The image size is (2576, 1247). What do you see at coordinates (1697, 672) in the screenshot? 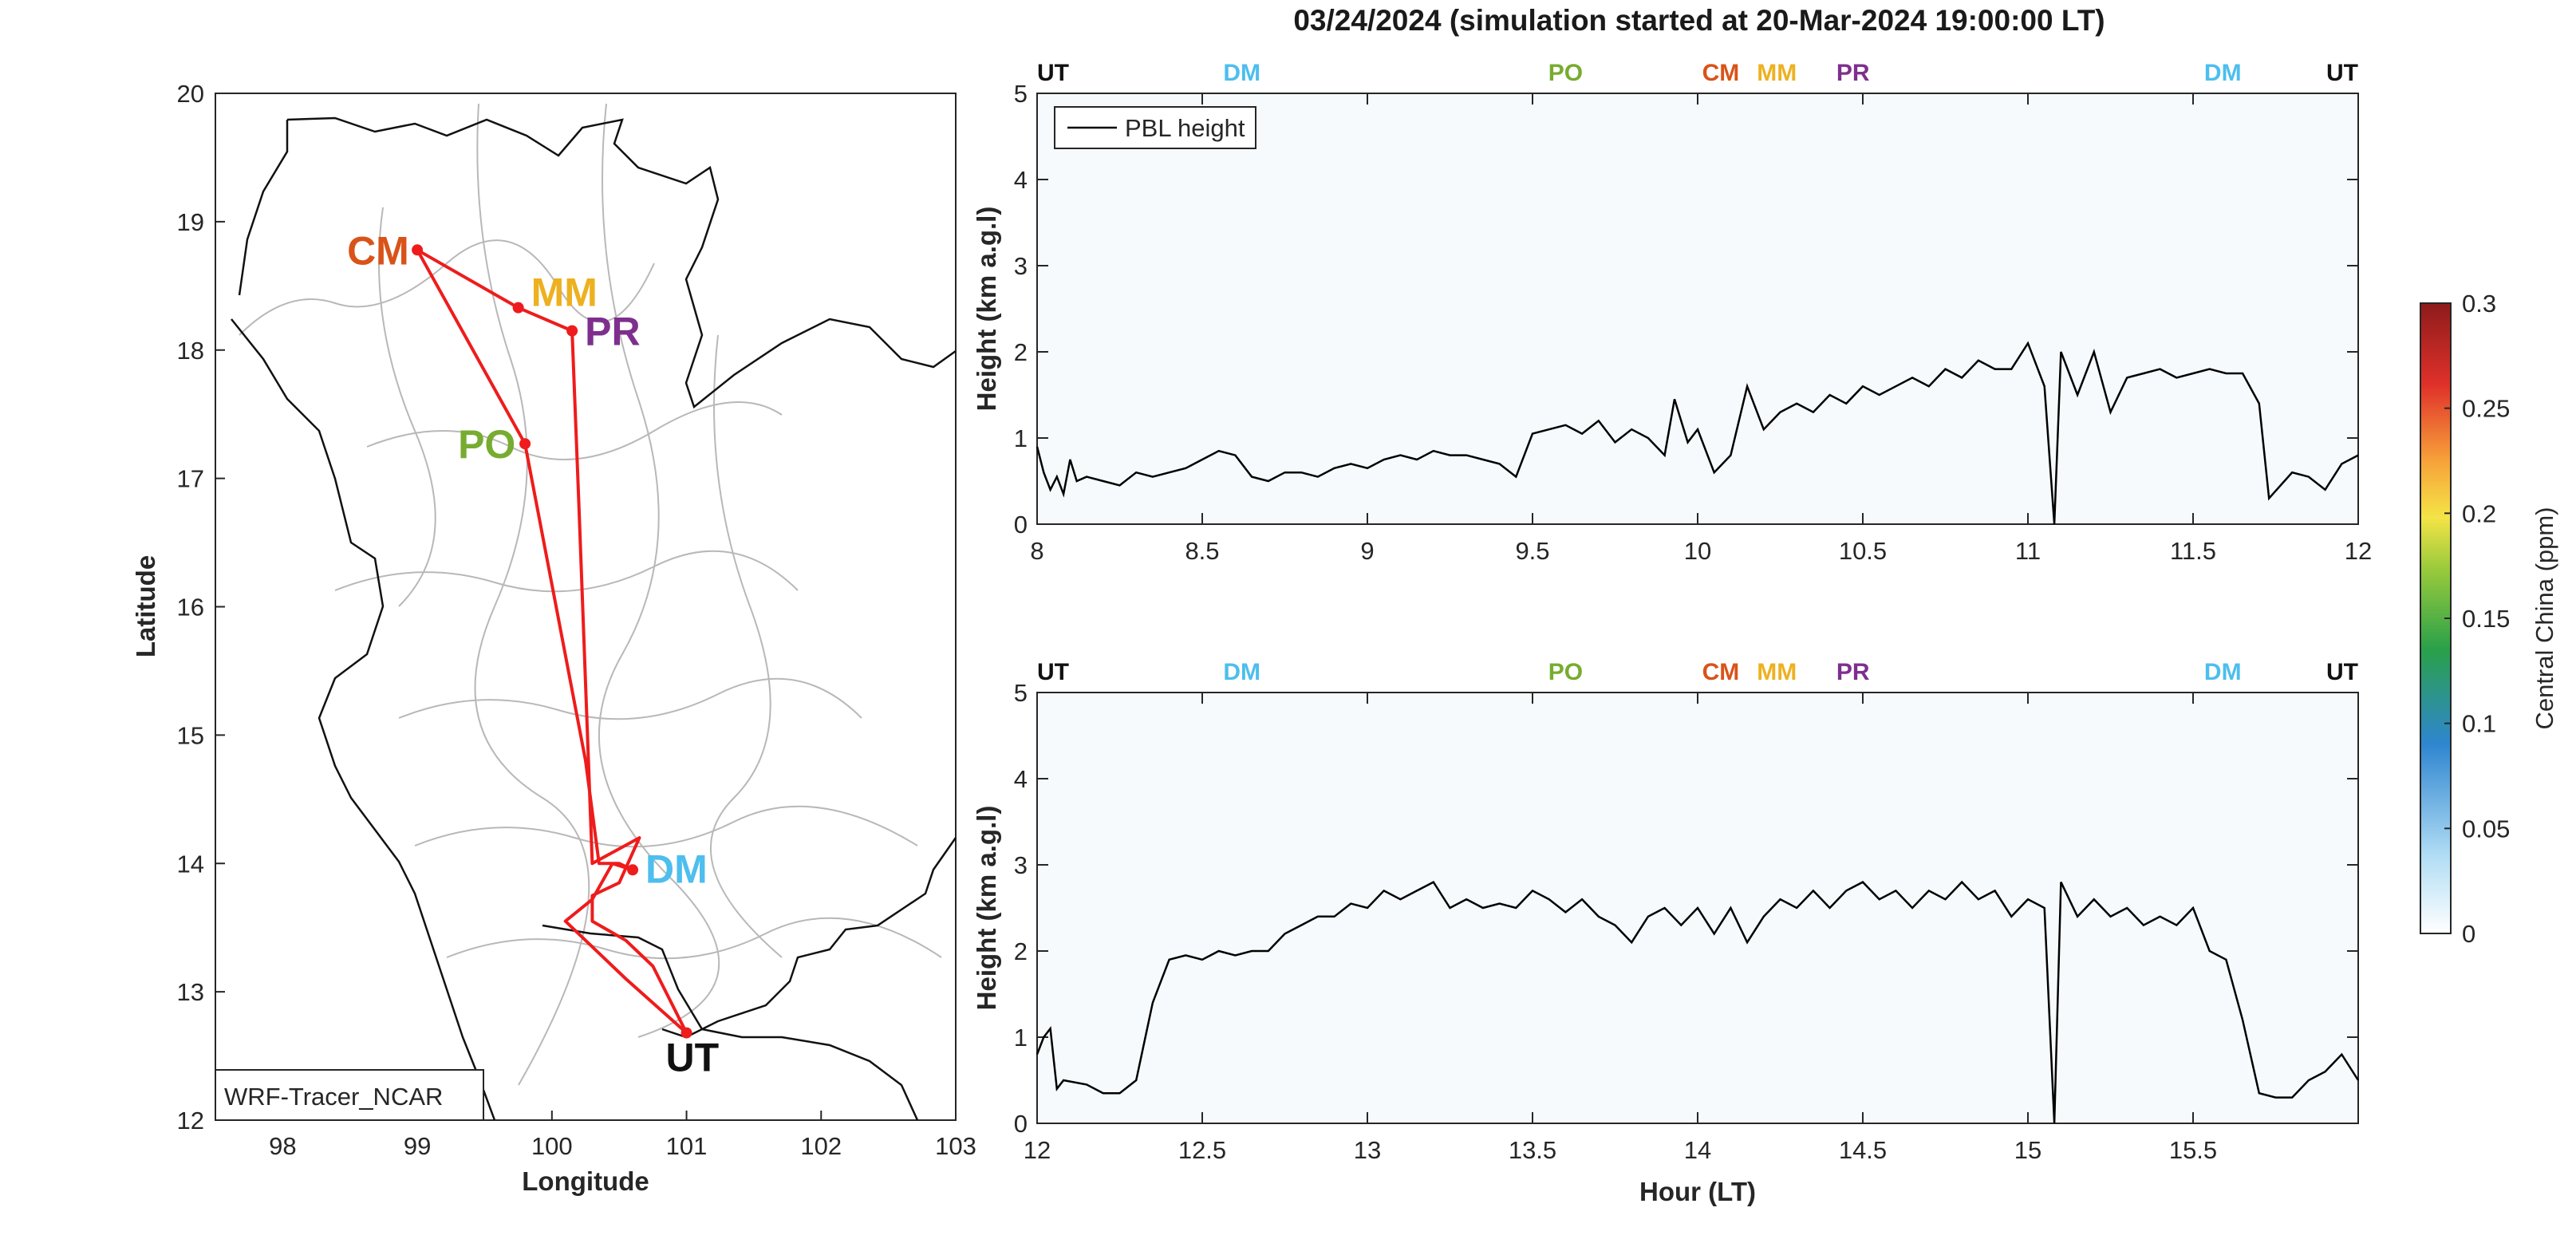
I see `bottom-station-markers: UT DM PO CM MM PR DM UT` at bounding box center [1697, 672].